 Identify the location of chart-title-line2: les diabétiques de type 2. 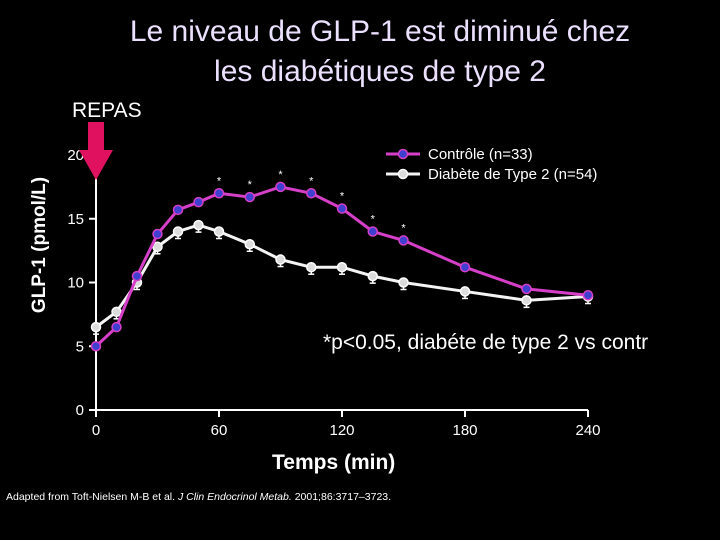
(380, 71).